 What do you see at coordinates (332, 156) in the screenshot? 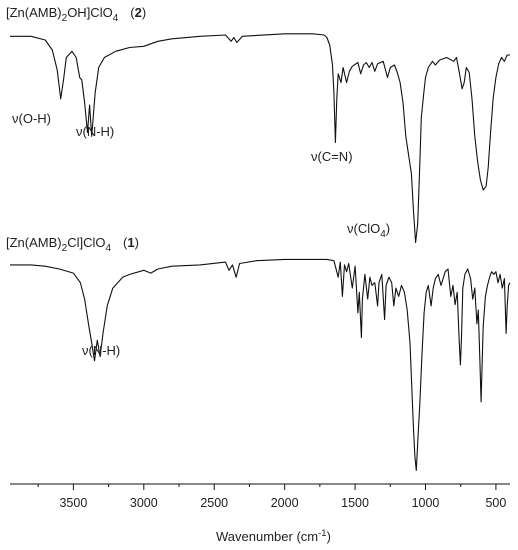
I see `annotation-cn: ν(C=N)` at bounding box center [332, 156].